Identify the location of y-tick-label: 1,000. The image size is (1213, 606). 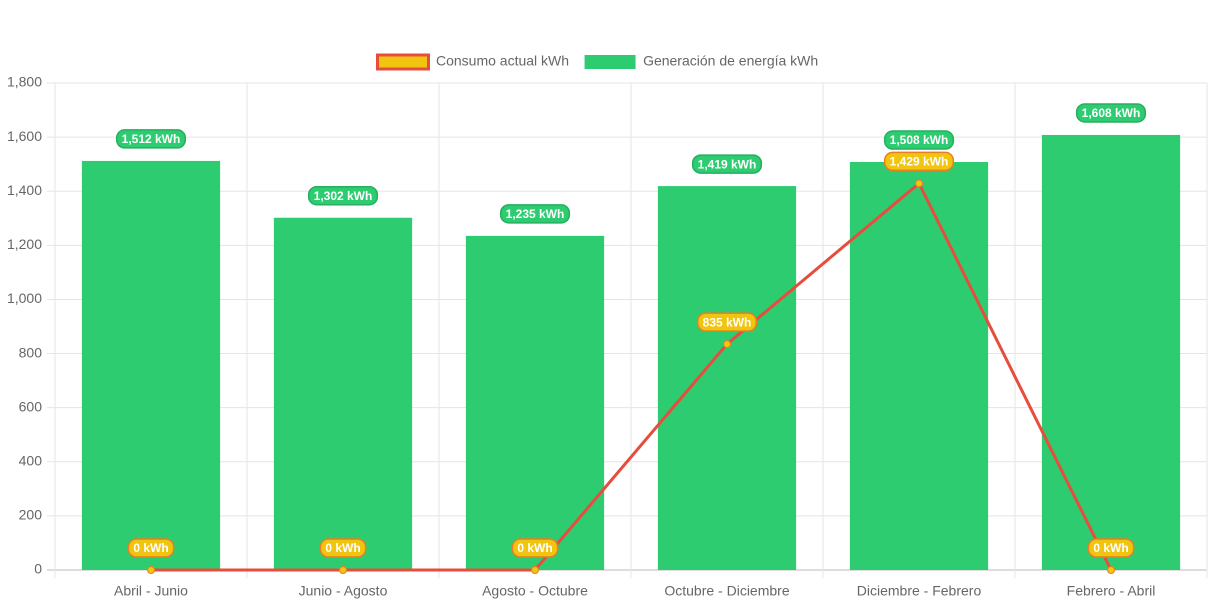
(24, 298).